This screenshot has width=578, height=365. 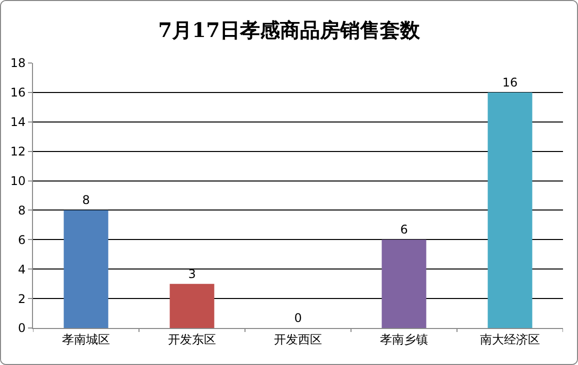 What do you see at coordinates (510, 339) in the screenshot?
I see `x-tick-label: 南大经济区` at bounding box center [510, 339].